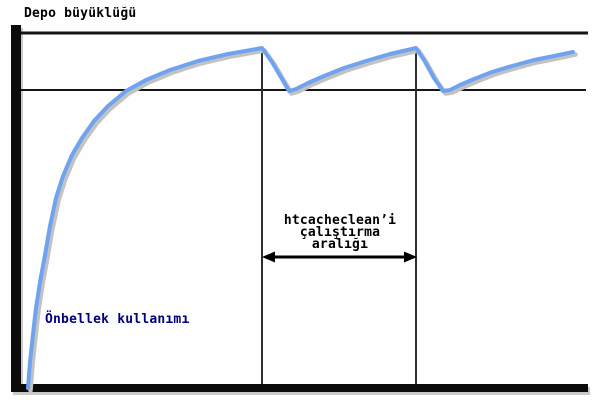  What do you see at coordinates (117, 319) in the screenshot?
I see `curve-label: Önbellek kullanımı` at bounding box center [117, 319].